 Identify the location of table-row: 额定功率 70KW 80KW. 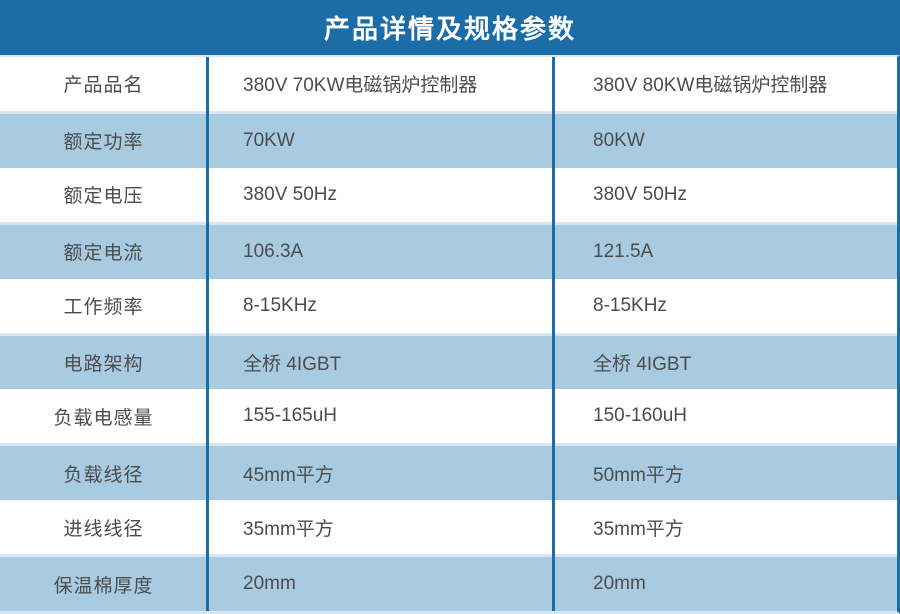
(448, 139).